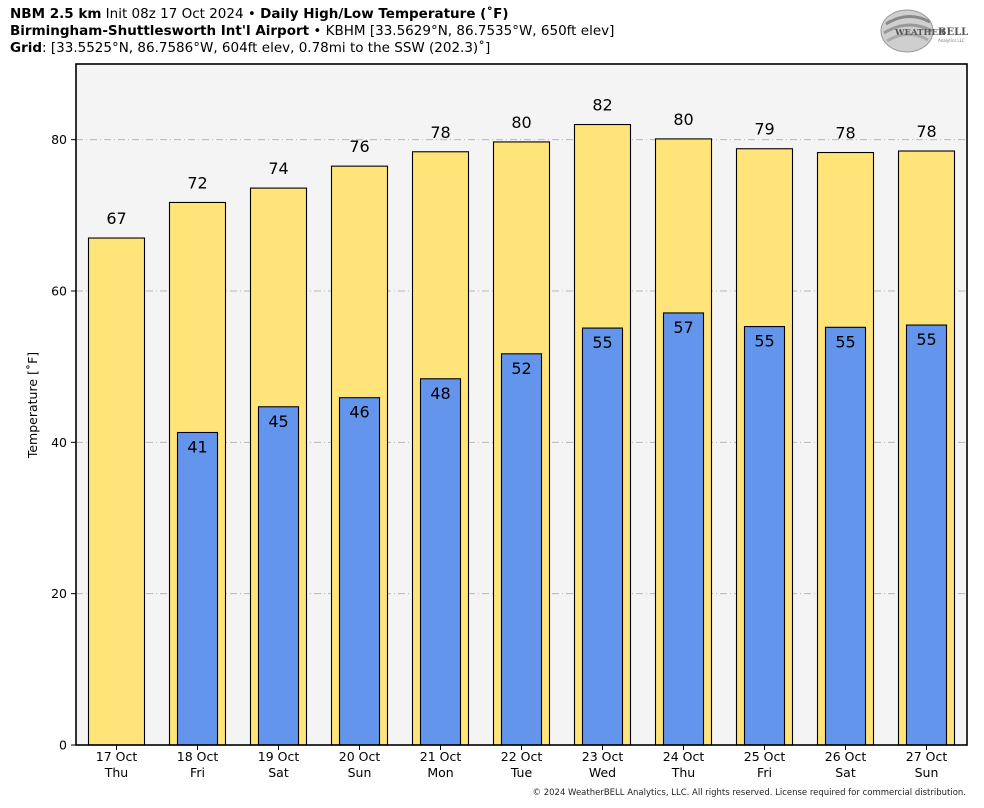 This screenshot has height=808, width=984. Describe the element at coordinates (198, 756) in the screenshot. I see `x-tick-date: 18 Oct` at that location.